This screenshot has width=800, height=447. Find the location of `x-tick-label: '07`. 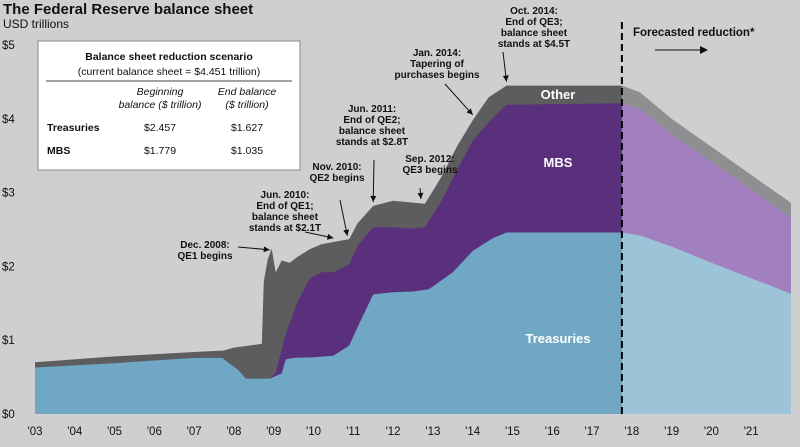

x-tick-label: '07 is located at coordinates (194, 432).